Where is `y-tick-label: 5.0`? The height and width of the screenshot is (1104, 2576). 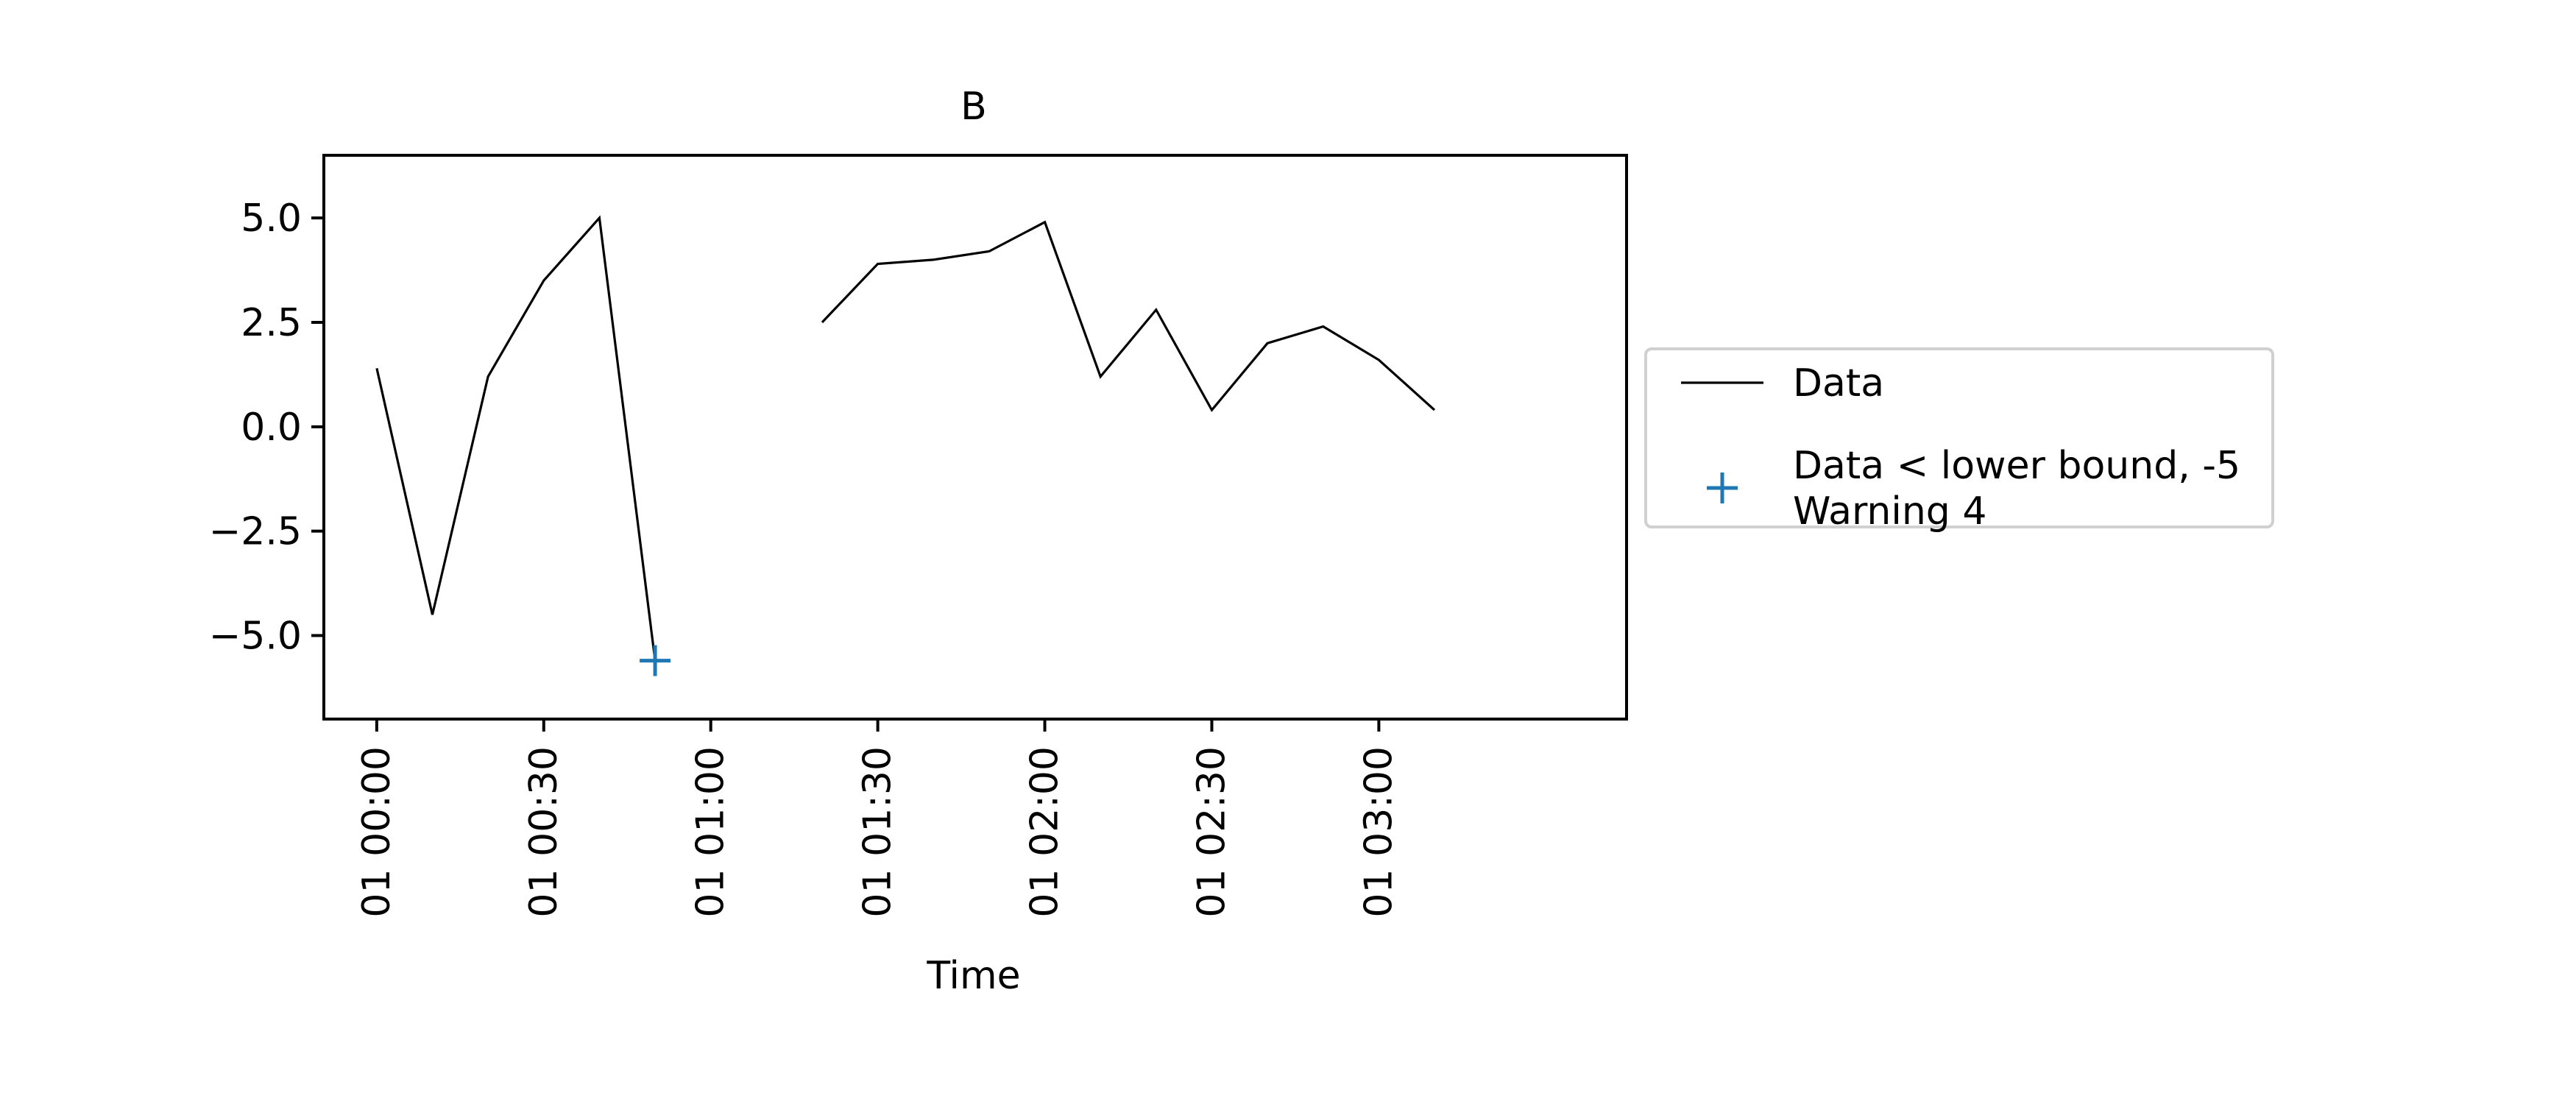 y-tick-label: 5.0 is located at coordinates (271, 219).